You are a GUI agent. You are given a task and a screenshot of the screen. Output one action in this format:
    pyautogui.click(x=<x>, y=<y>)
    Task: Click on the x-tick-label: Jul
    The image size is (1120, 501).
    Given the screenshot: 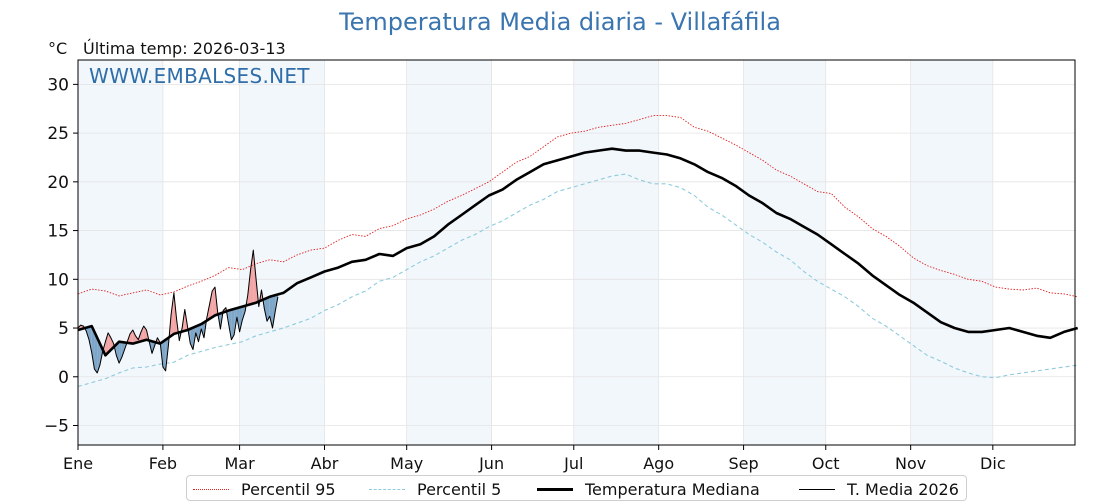 What is the action you would take?
    pyautogui.click(x=573, y=463)
    